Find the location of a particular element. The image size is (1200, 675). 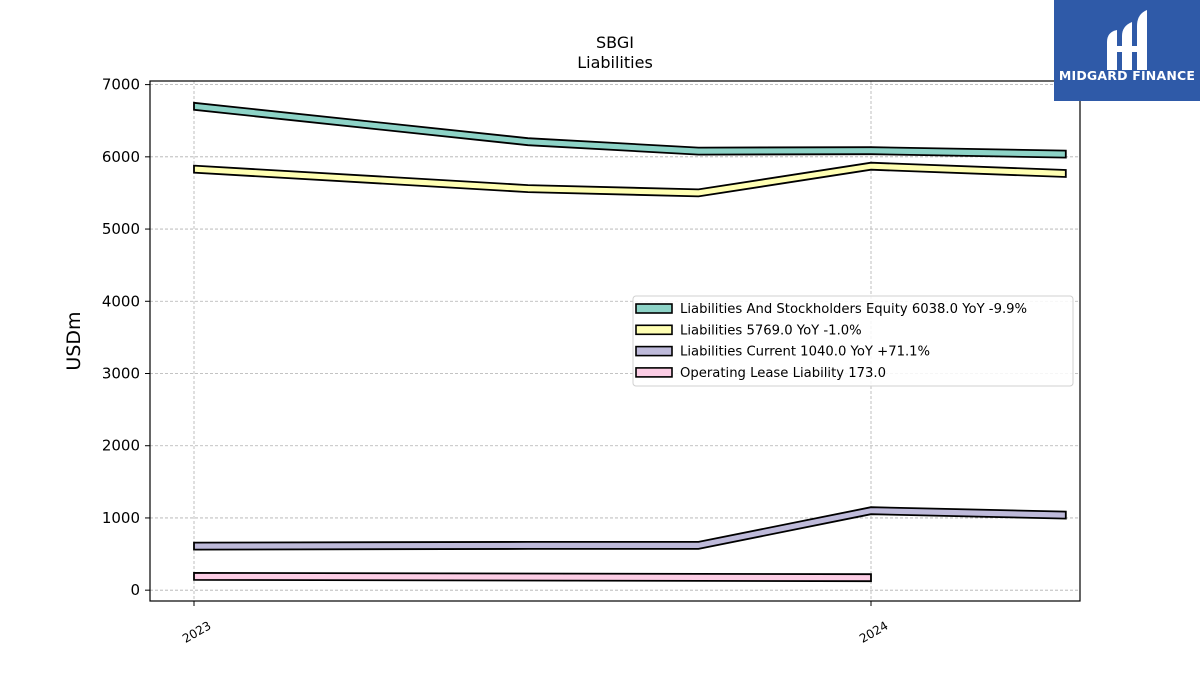

legend-label: Liabilities 5769.0 YoY -1.0% is located at coordinates (771, 330).